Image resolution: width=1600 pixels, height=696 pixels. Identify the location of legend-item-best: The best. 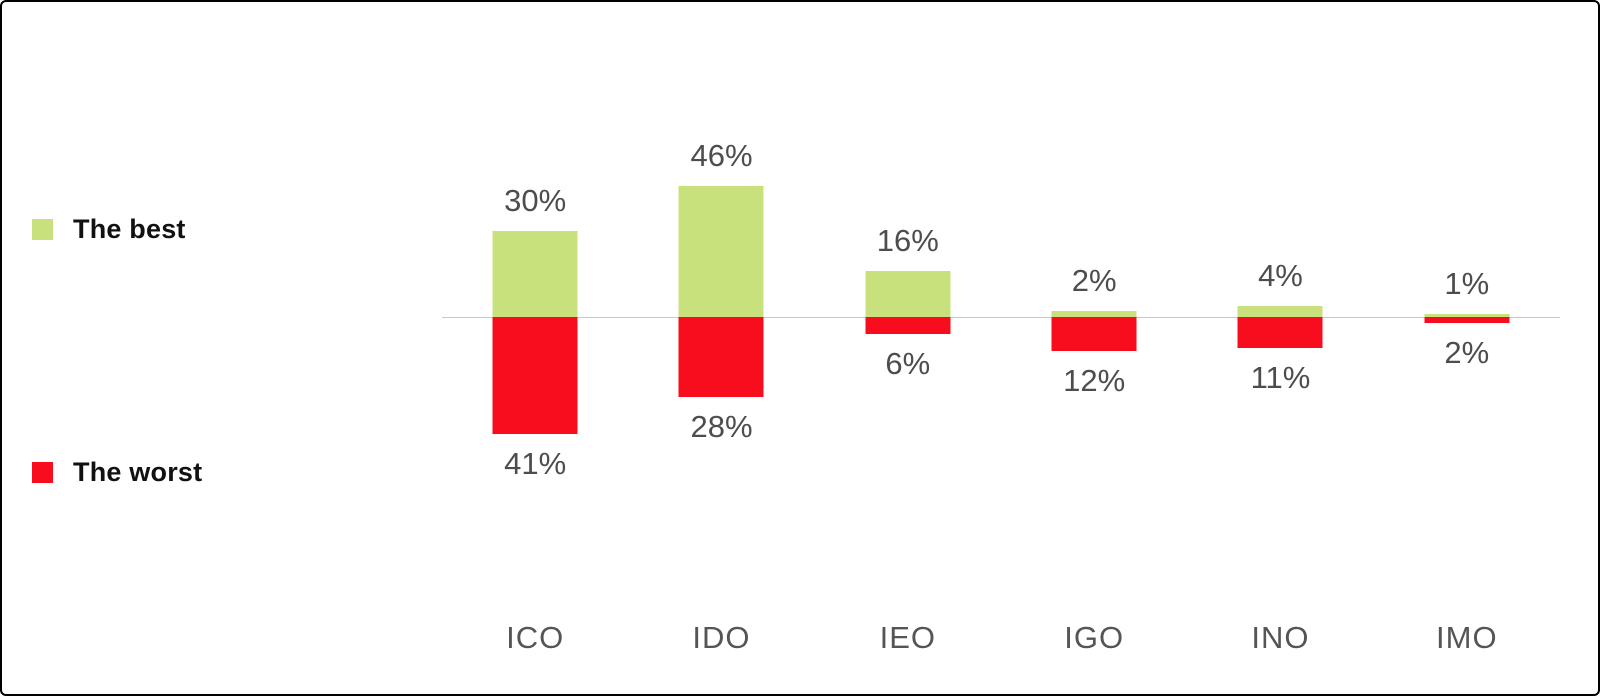
(109, 229).